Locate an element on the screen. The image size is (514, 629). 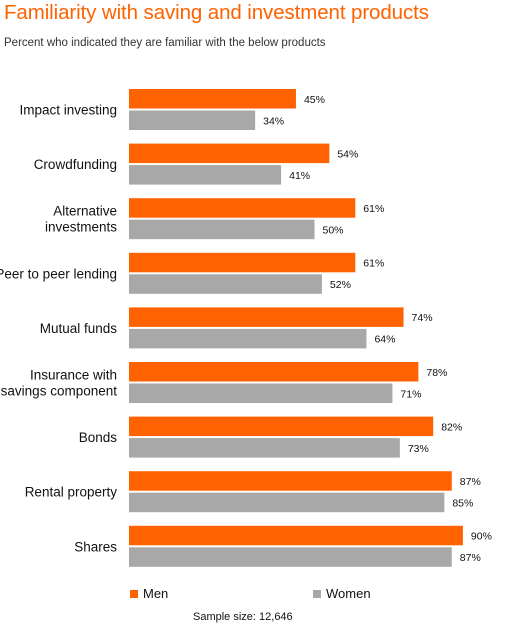
data-label-women-7: 73% is located at coordinates (418, 449).